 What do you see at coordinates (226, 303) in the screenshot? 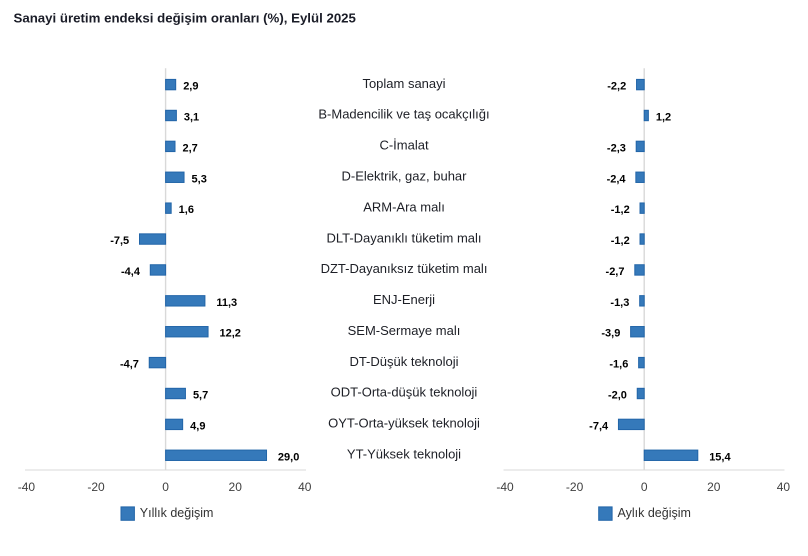
I see `svg-text: 11,3` at bounding box center [226, 303].